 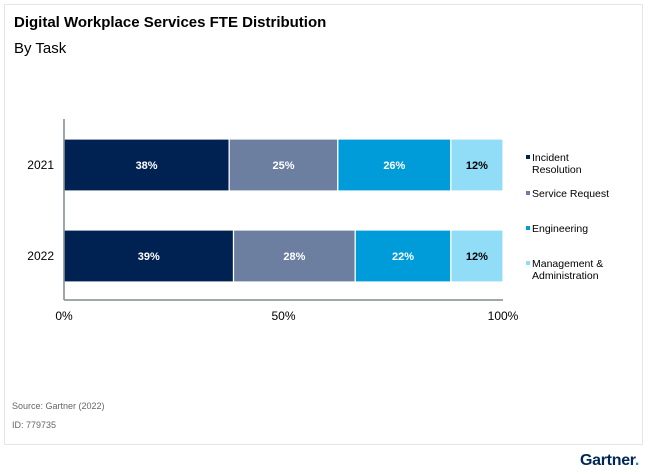 I want to click on category-label: 2021, so click(x=40, y=165).